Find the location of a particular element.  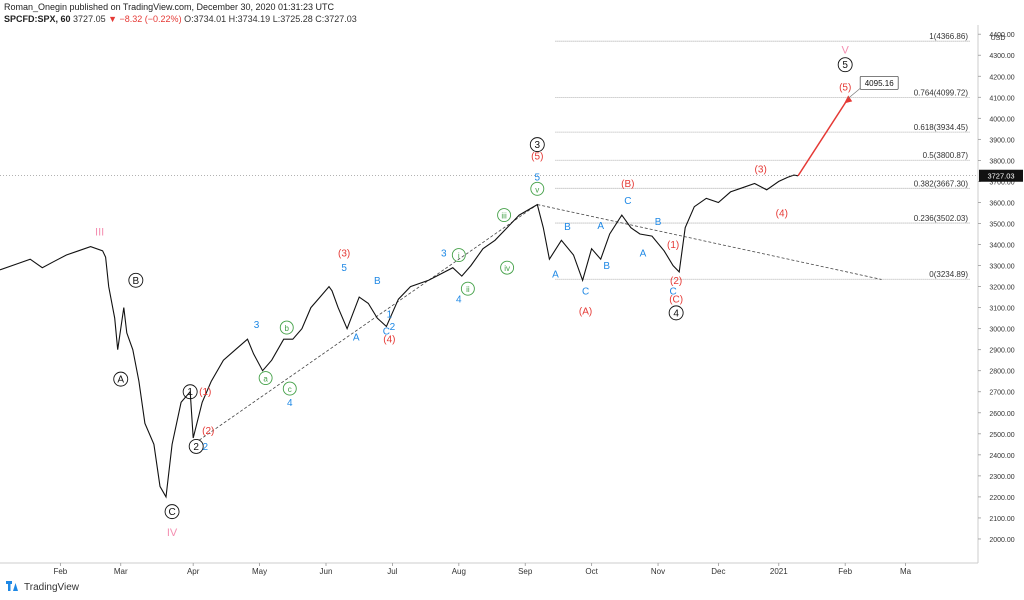

x-tick-label: Nov is located at coordinates (658, 571).